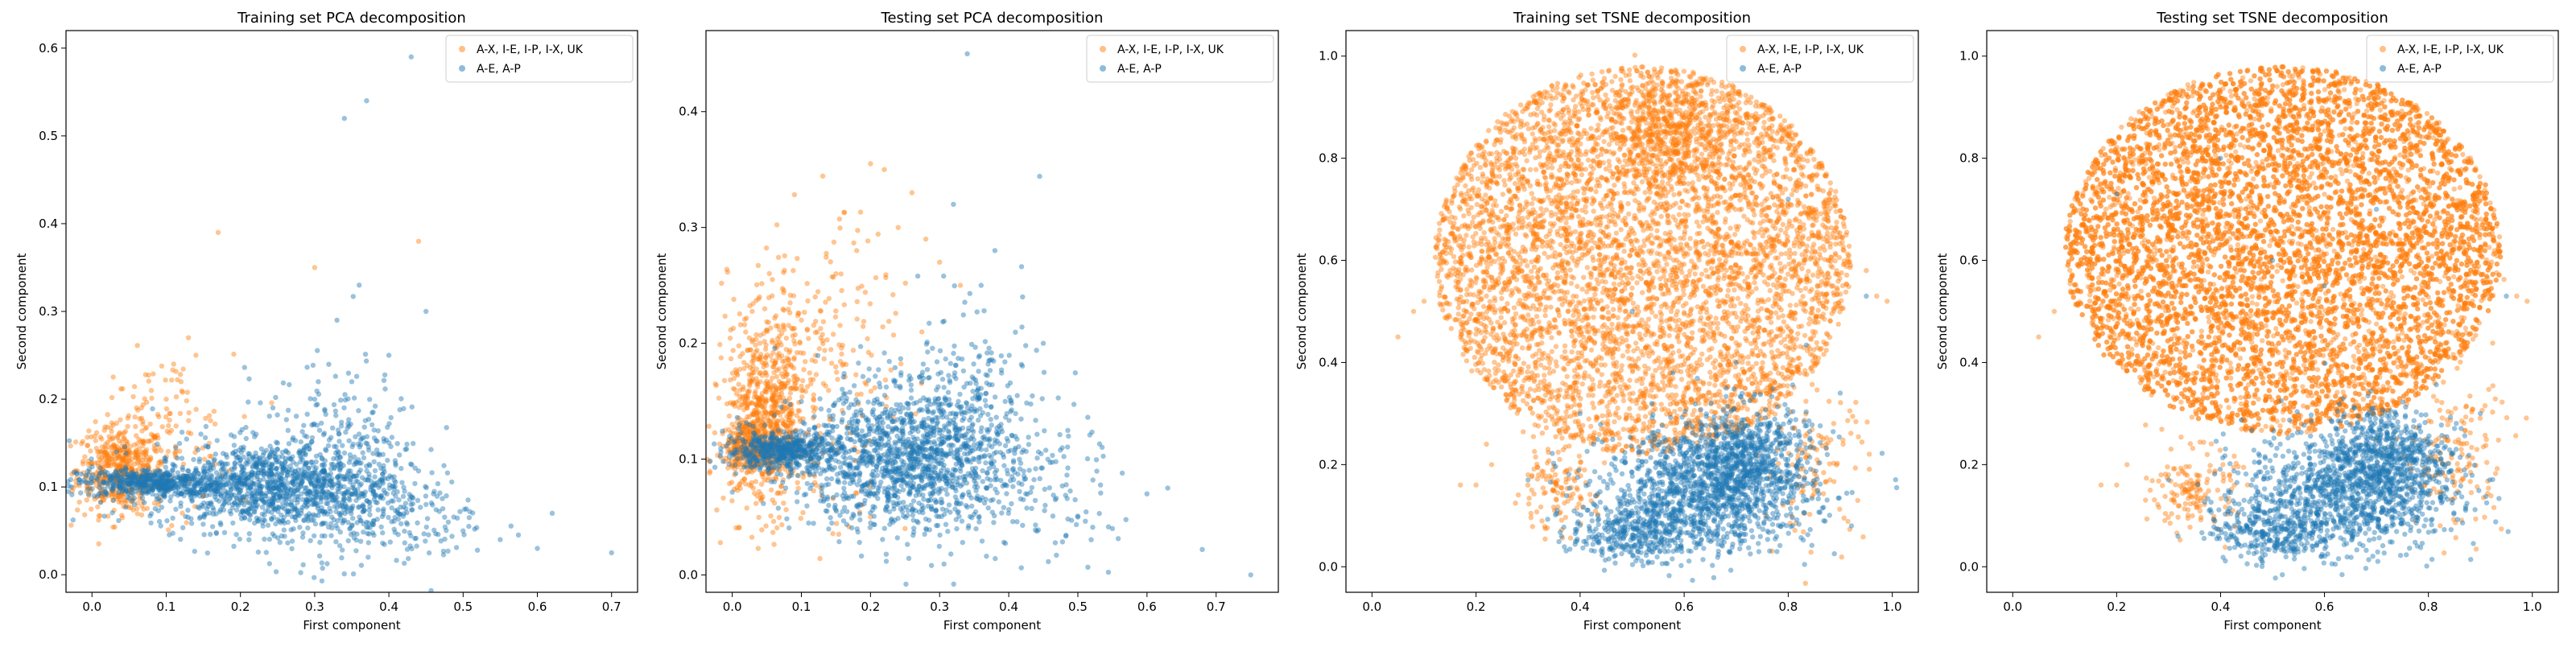 The image size is (2576, 647). Describe the element at coordinates (462, 49) in the screenshot. I see `legend-marker` at that location.